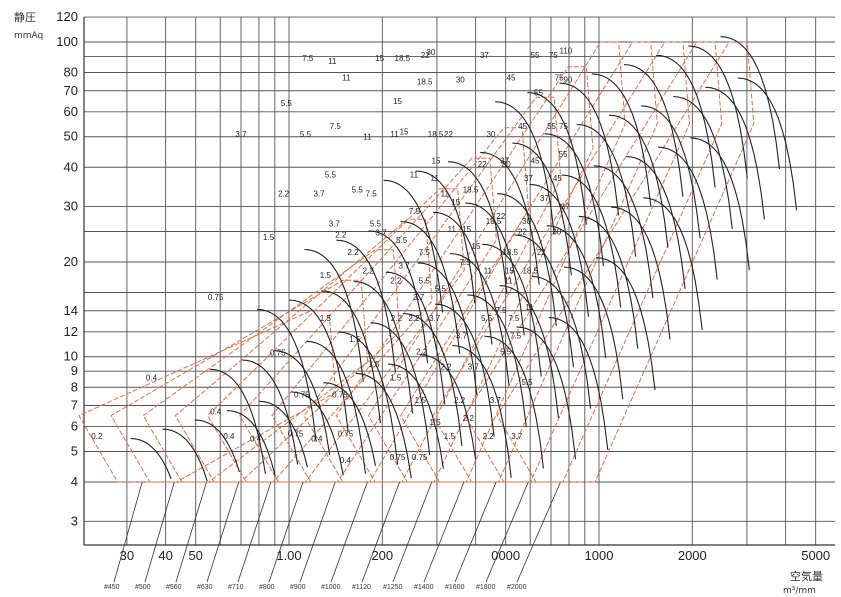 This screenshot has height=597, width=841. Describe the element at coordinates (71, 310) in the screenshot. I see `y-tick-label: 14` at that location.